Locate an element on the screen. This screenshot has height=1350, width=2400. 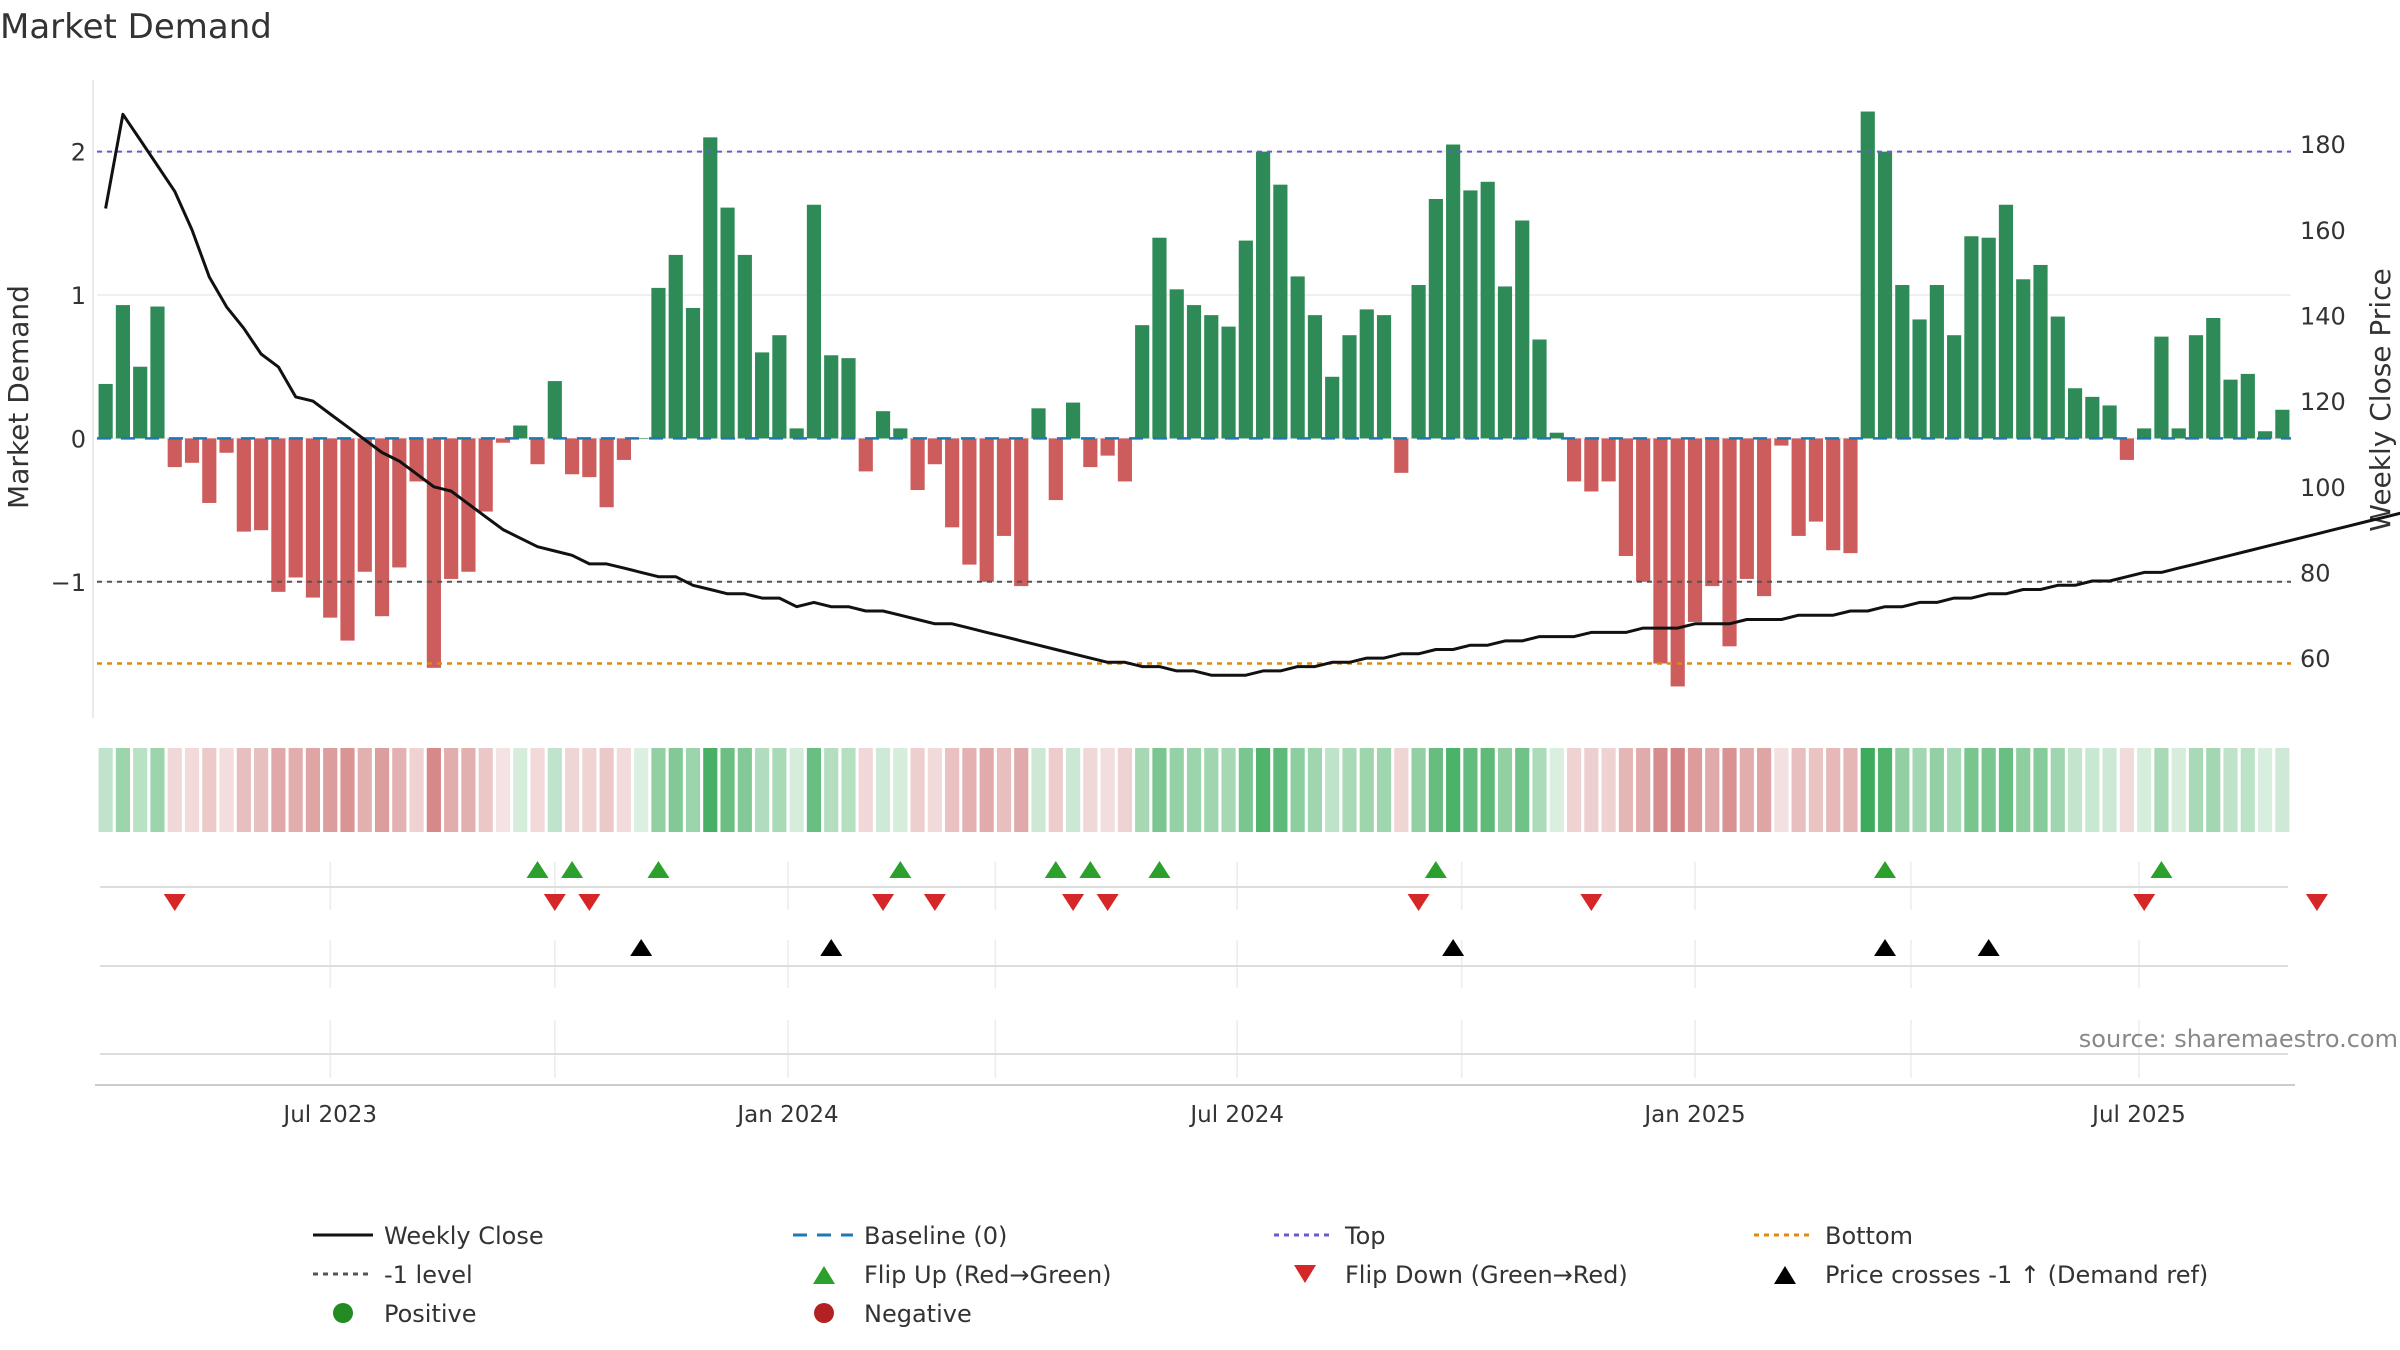
x-tick-label: Jul 2025 is located at coordinates (2138, 1115).